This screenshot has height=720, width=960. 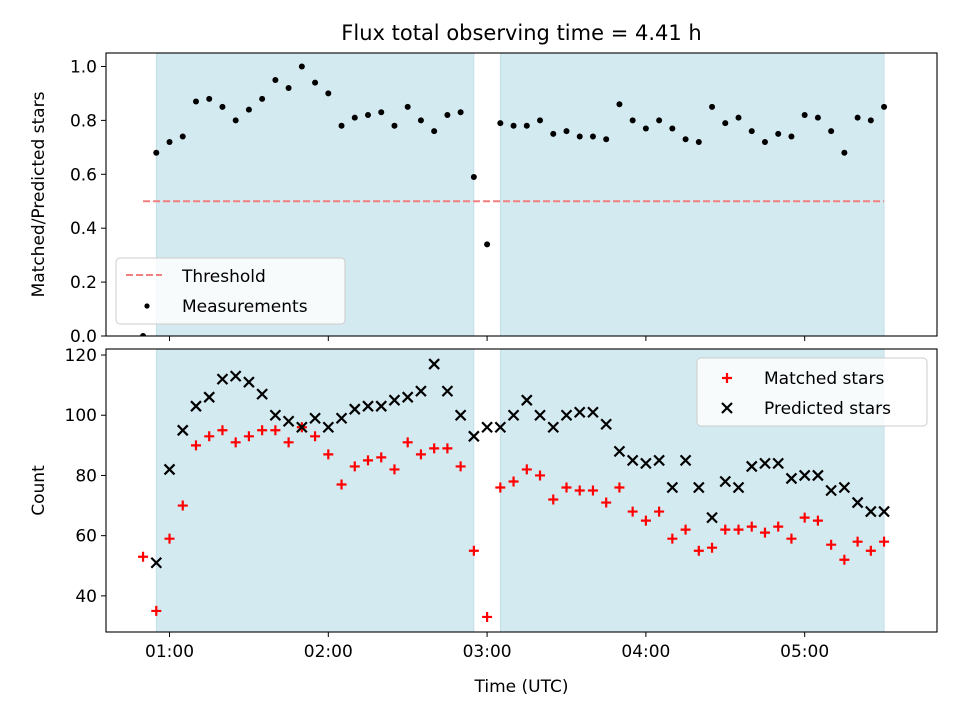 I want to click on legend-threshold-label: Threshold, so click(x=223, y=277).